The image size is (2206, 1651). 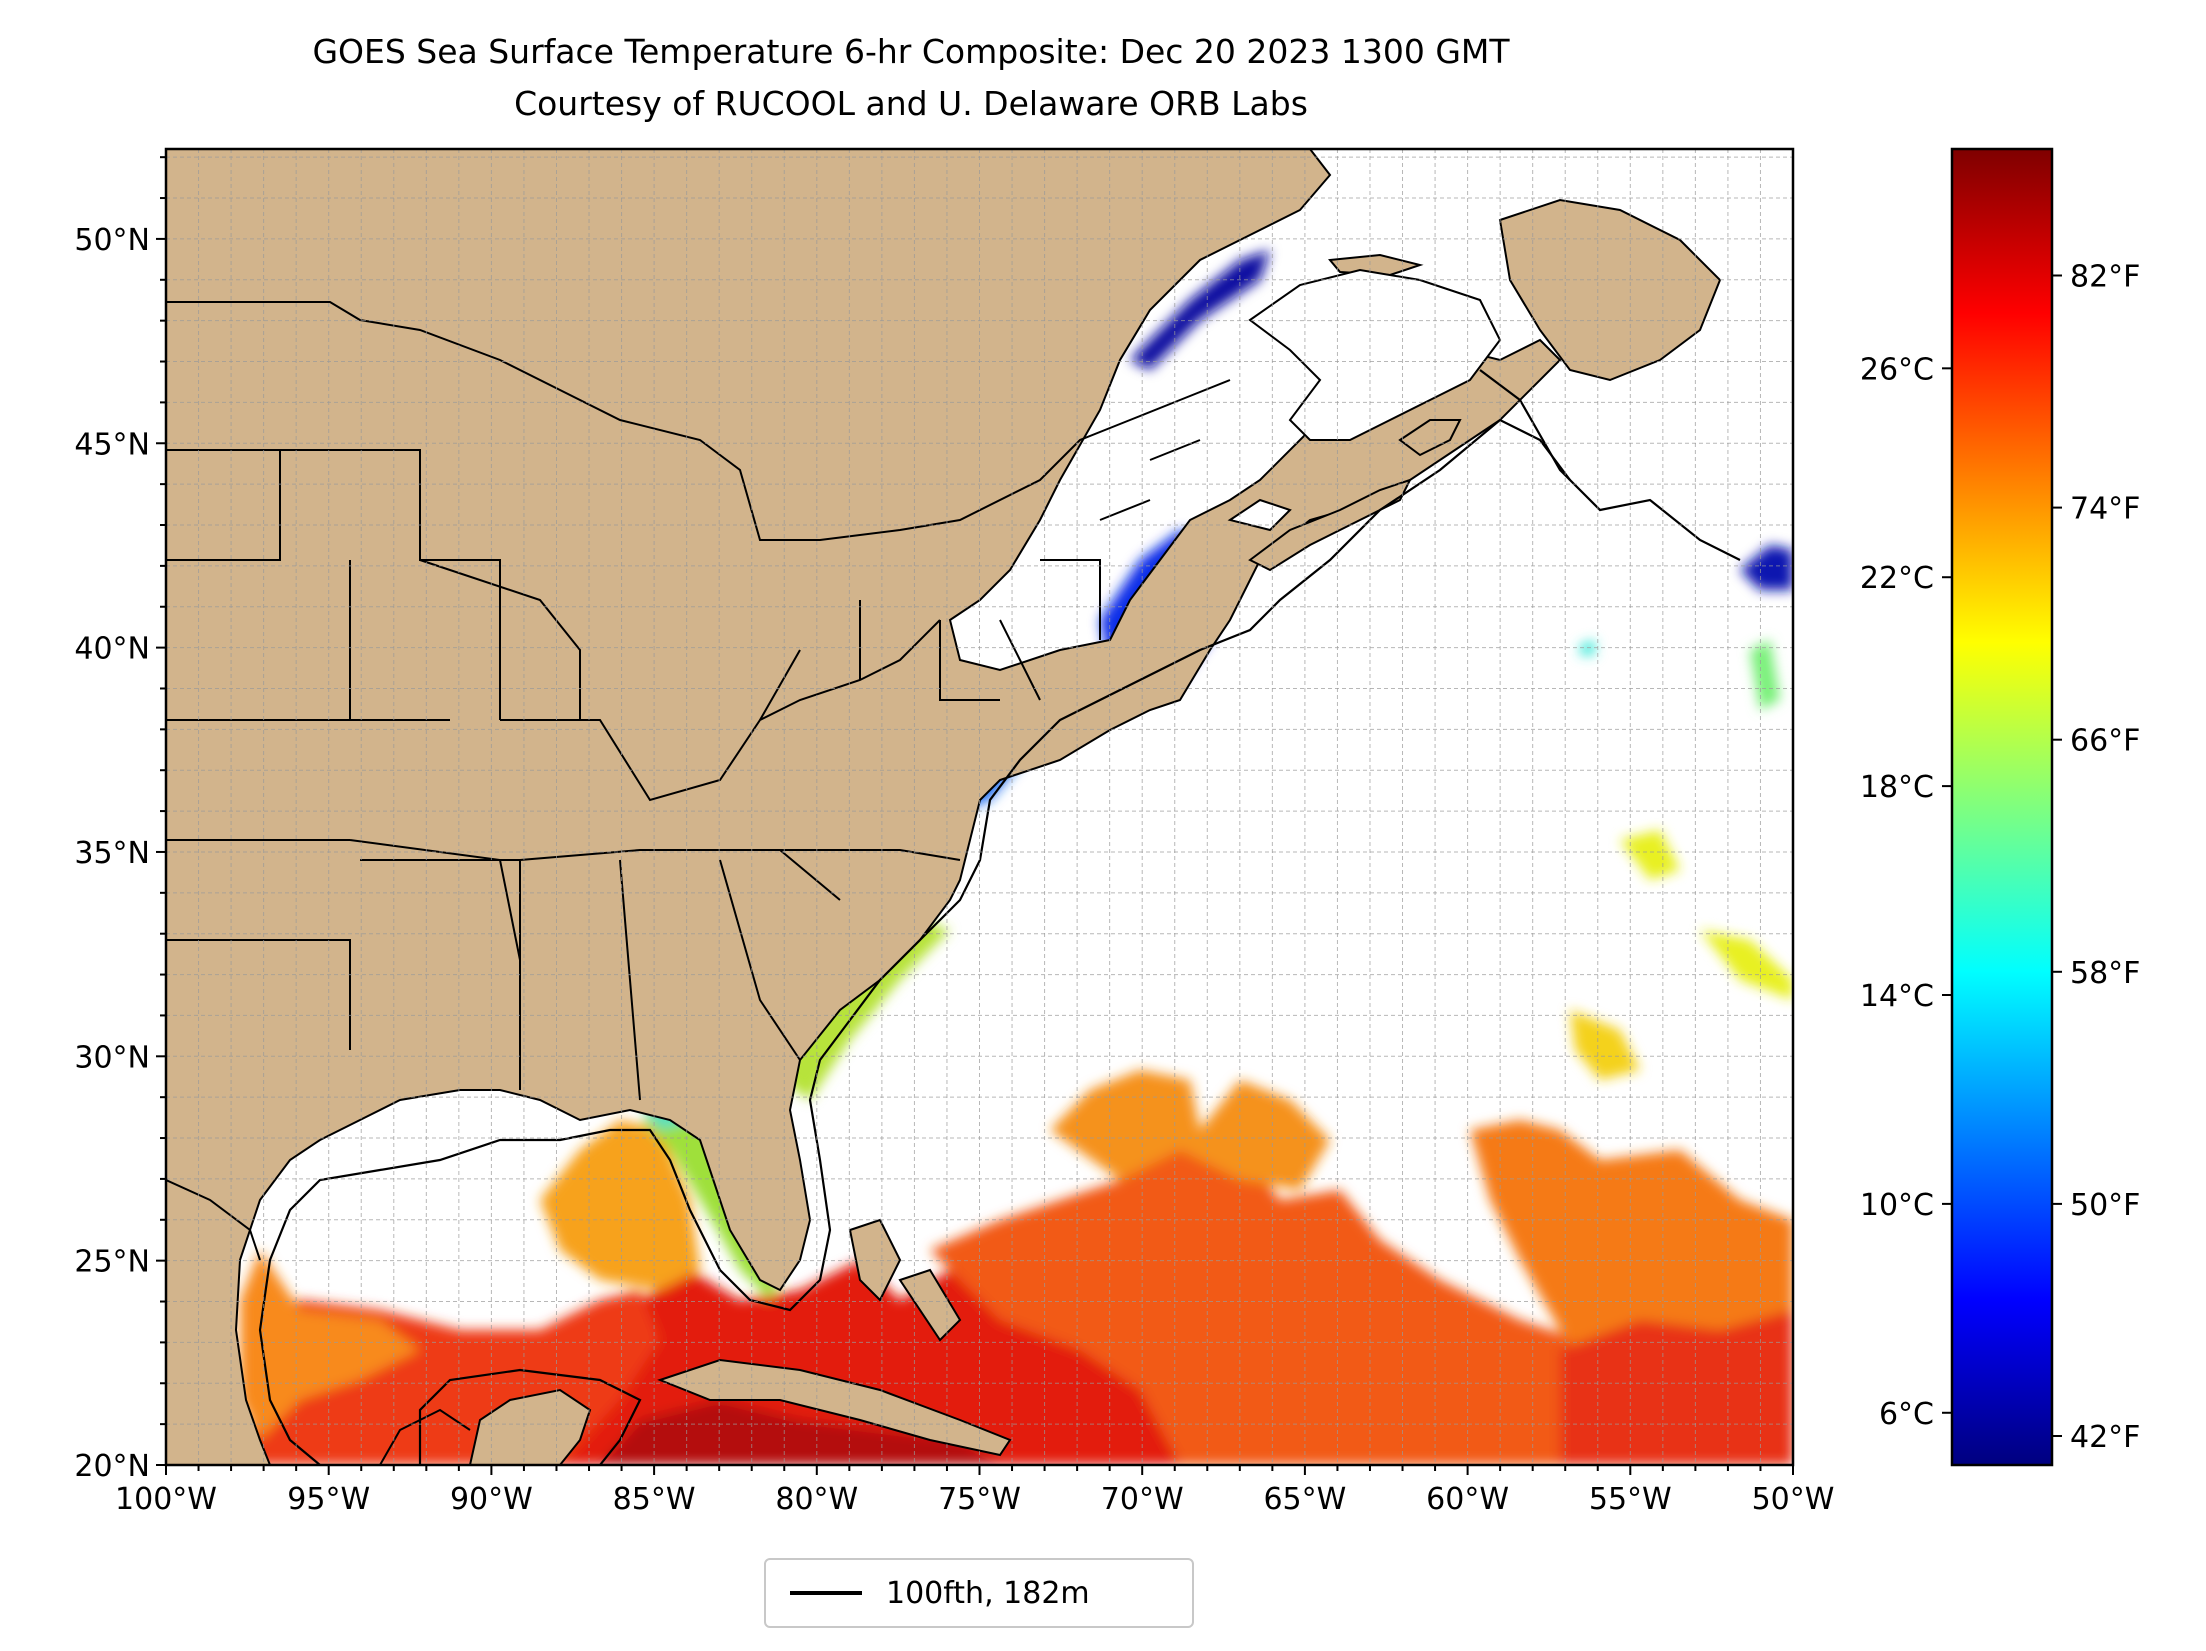 I want to click on colorbar-c-tick-label: 6°C, so click(x=1906, y=1414).